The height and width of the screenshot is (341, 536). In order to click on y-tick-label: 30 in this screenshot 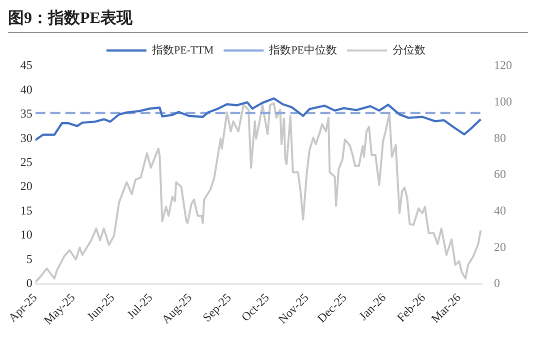, I will do `click(26, 137)`.